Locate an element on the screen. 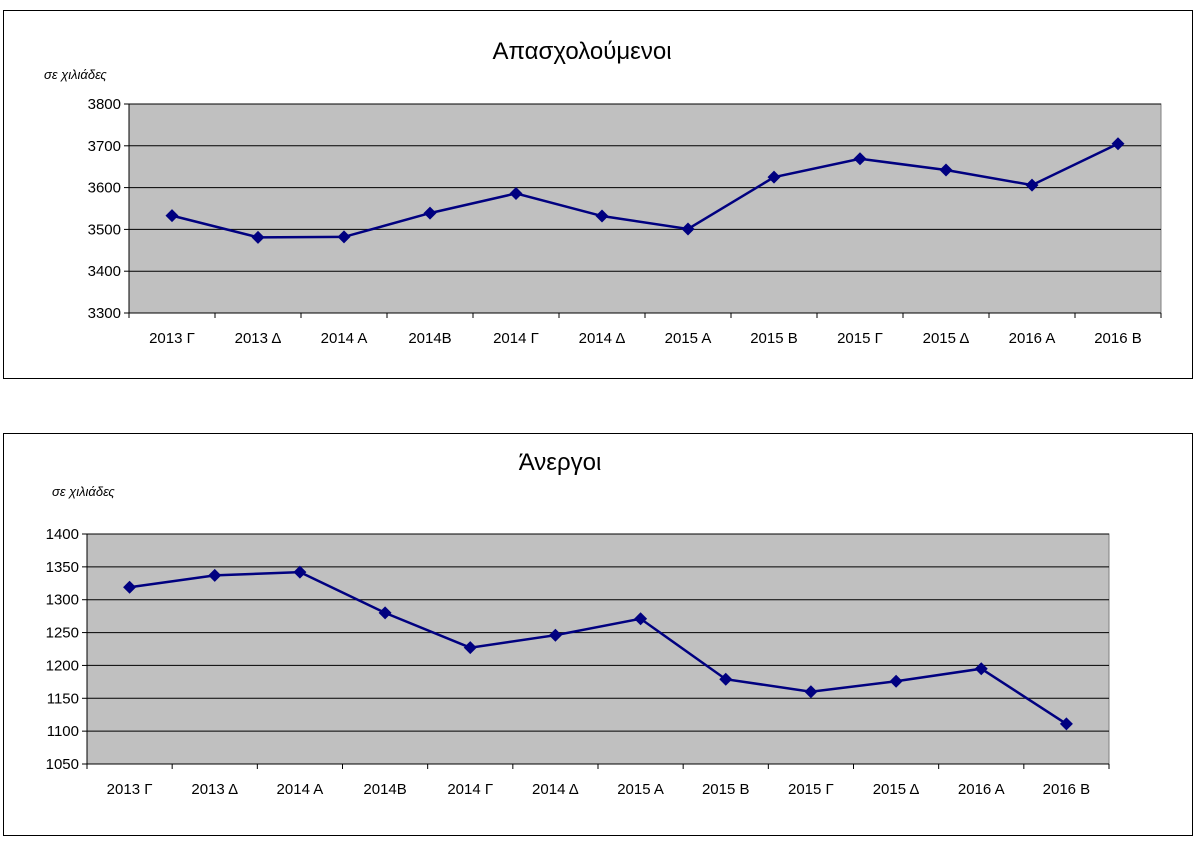 Image resolution: width=1200 pixels, height=851 pixels. y-tick-label: 1150 is located at coordinates (63, 698).